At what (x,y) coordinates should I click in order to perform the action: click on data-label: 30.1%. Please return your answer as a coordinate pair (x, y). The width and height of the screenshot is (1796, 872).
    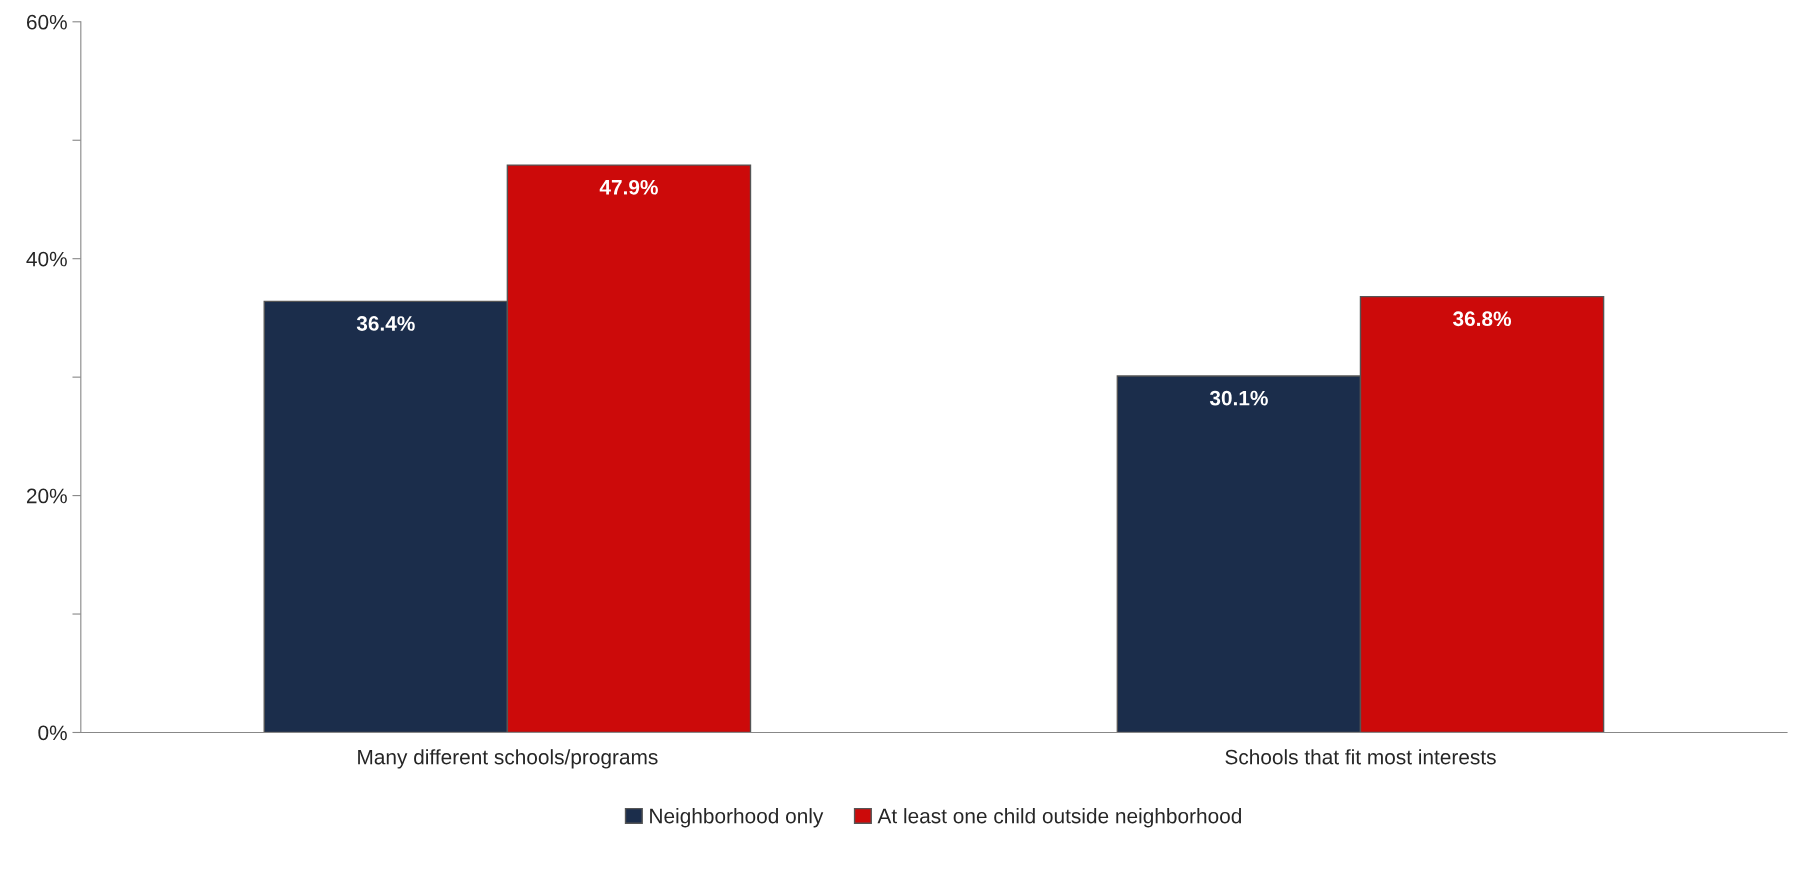
    Looking at the image, I should click on (1238, 398).